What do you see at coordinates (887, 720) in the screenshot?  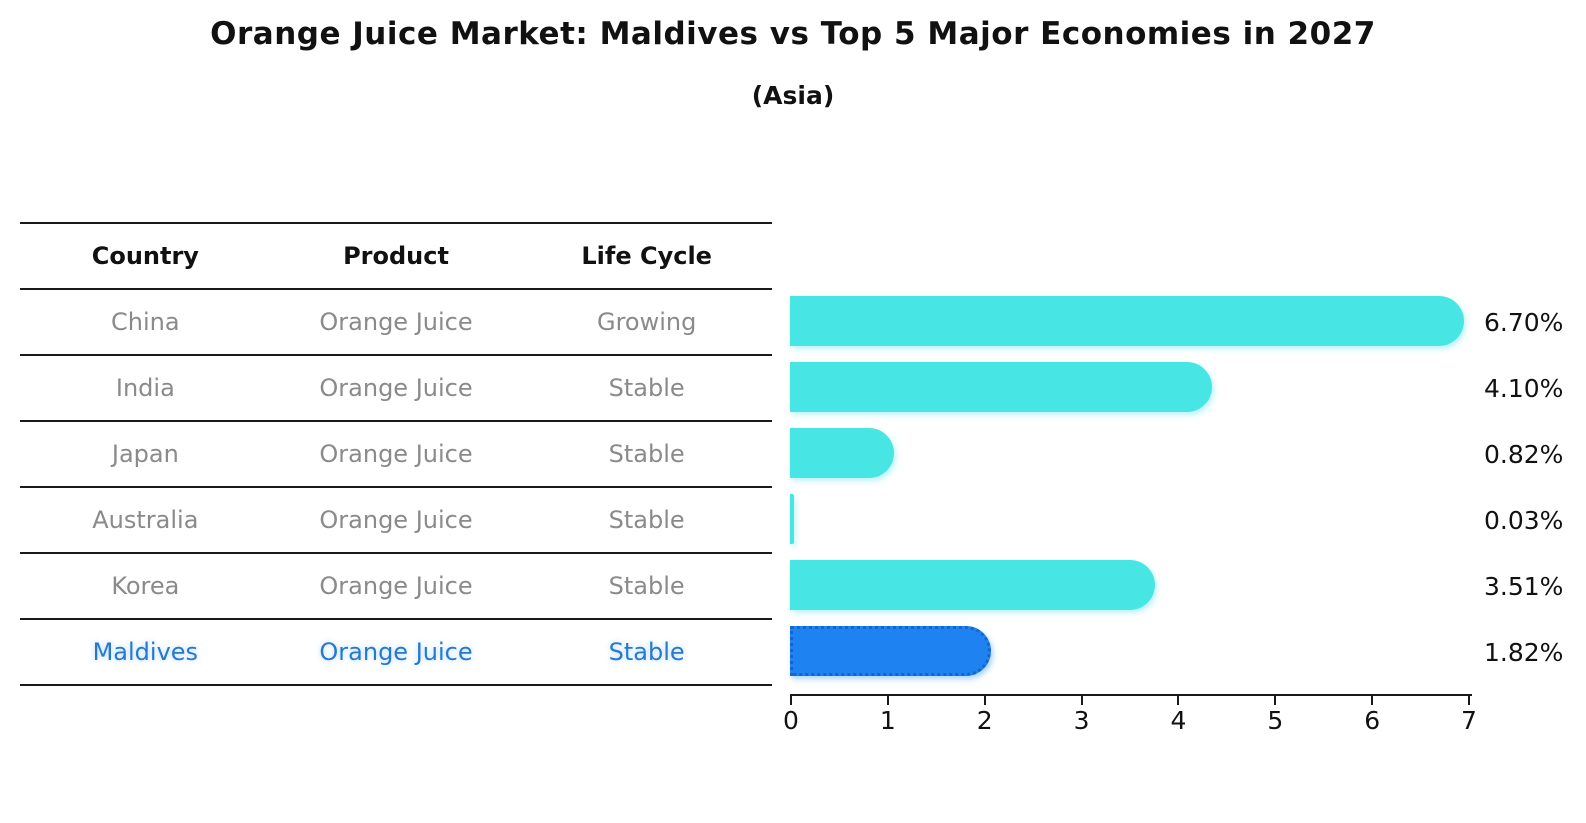 I see `x-axis-tick-label: 1` at bounding box center [887, 720].